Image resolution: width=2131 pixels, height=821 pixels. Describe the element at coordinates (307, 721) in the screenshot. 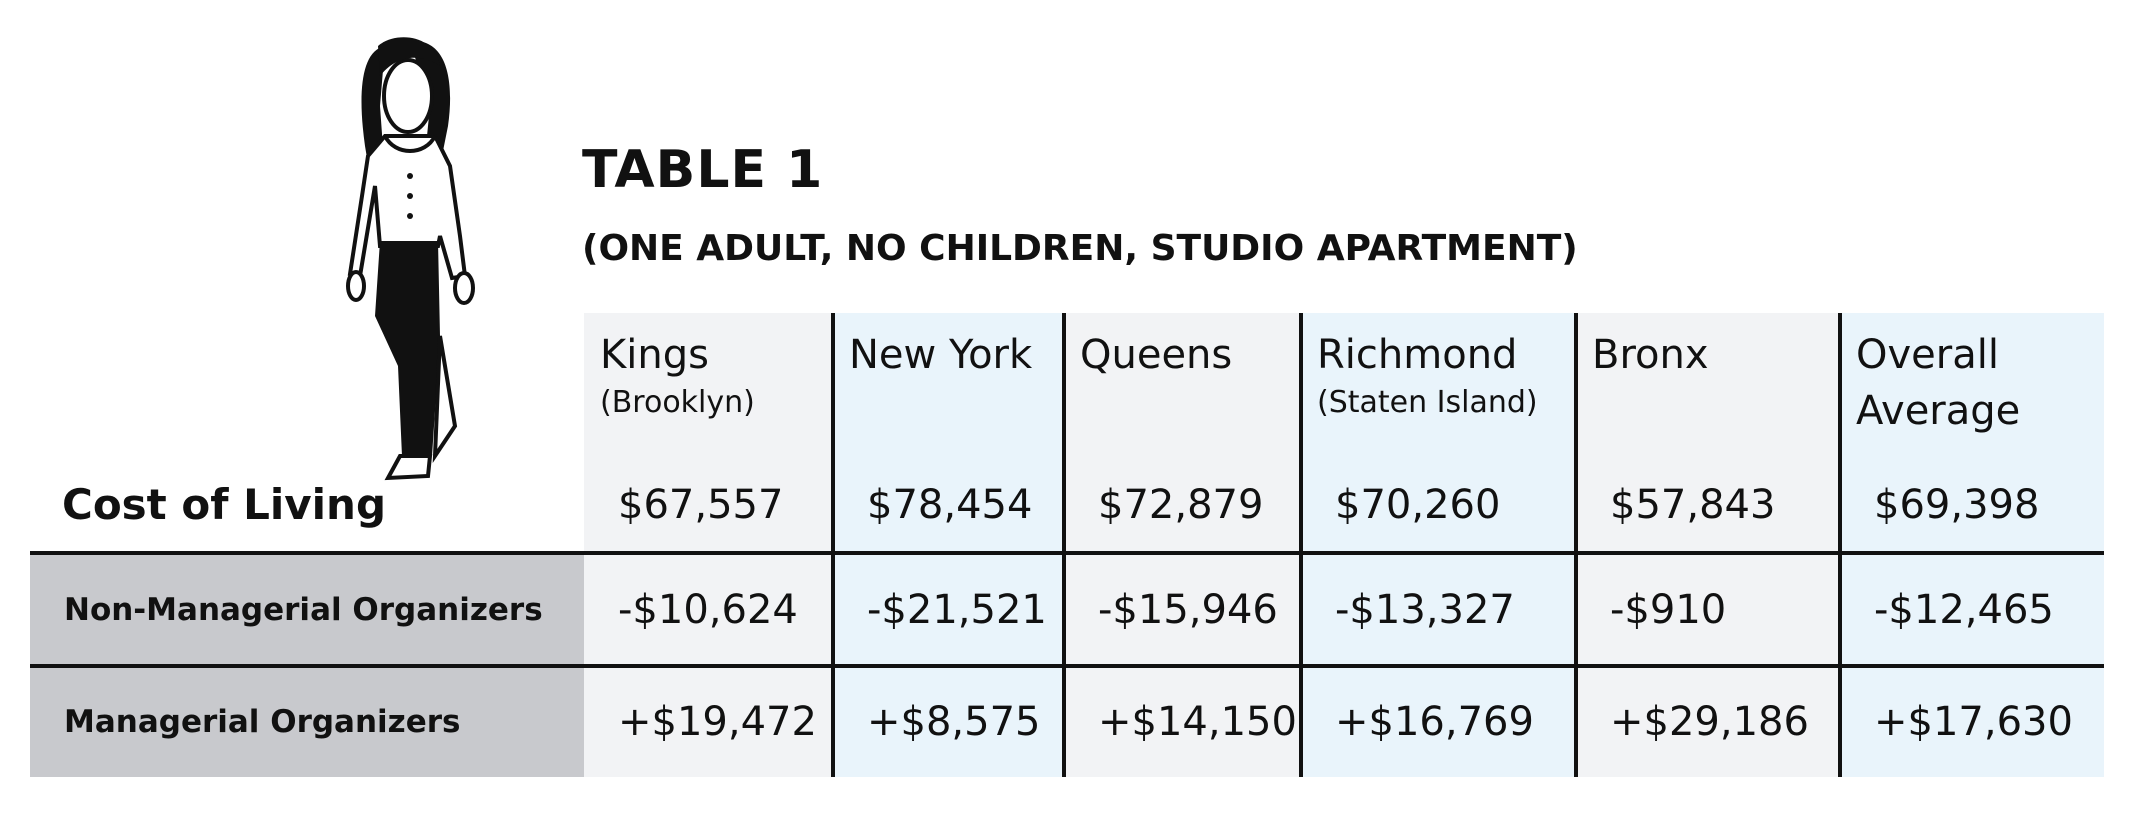

I see `row-label: Managerial Organizers` at that location.